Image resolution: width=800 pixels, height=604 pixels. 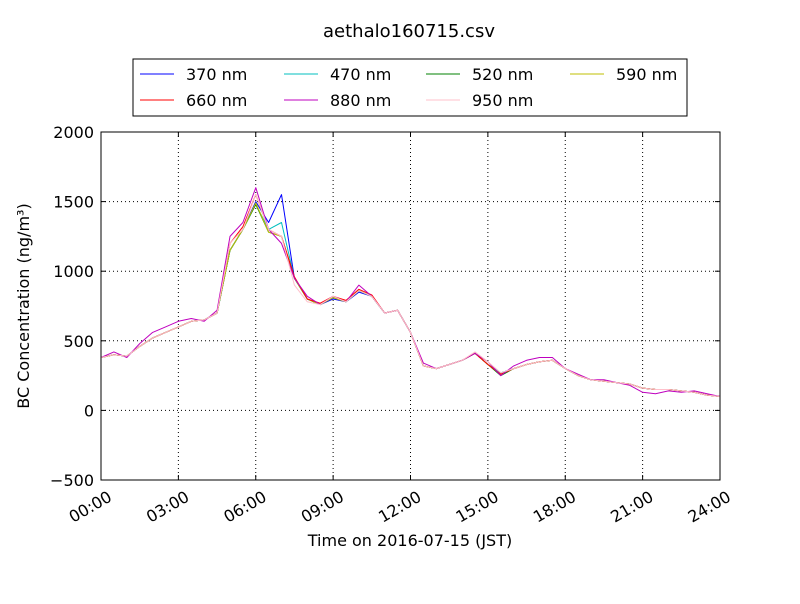 I want to click on legend-entry: 520 nm, so click(x=479, y=74).